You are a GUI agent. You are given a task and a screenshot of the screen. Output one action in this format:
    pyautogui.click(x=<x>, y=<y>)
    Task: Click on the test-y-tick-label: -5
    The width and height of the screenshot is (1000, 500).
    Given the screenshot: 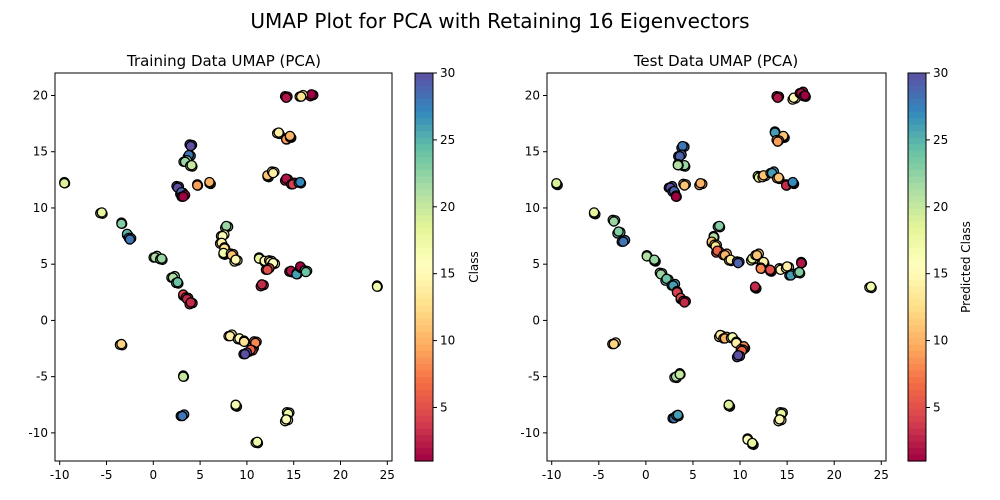 What is the action you would take?
    pyautogui.click(x=534, y=377)
    